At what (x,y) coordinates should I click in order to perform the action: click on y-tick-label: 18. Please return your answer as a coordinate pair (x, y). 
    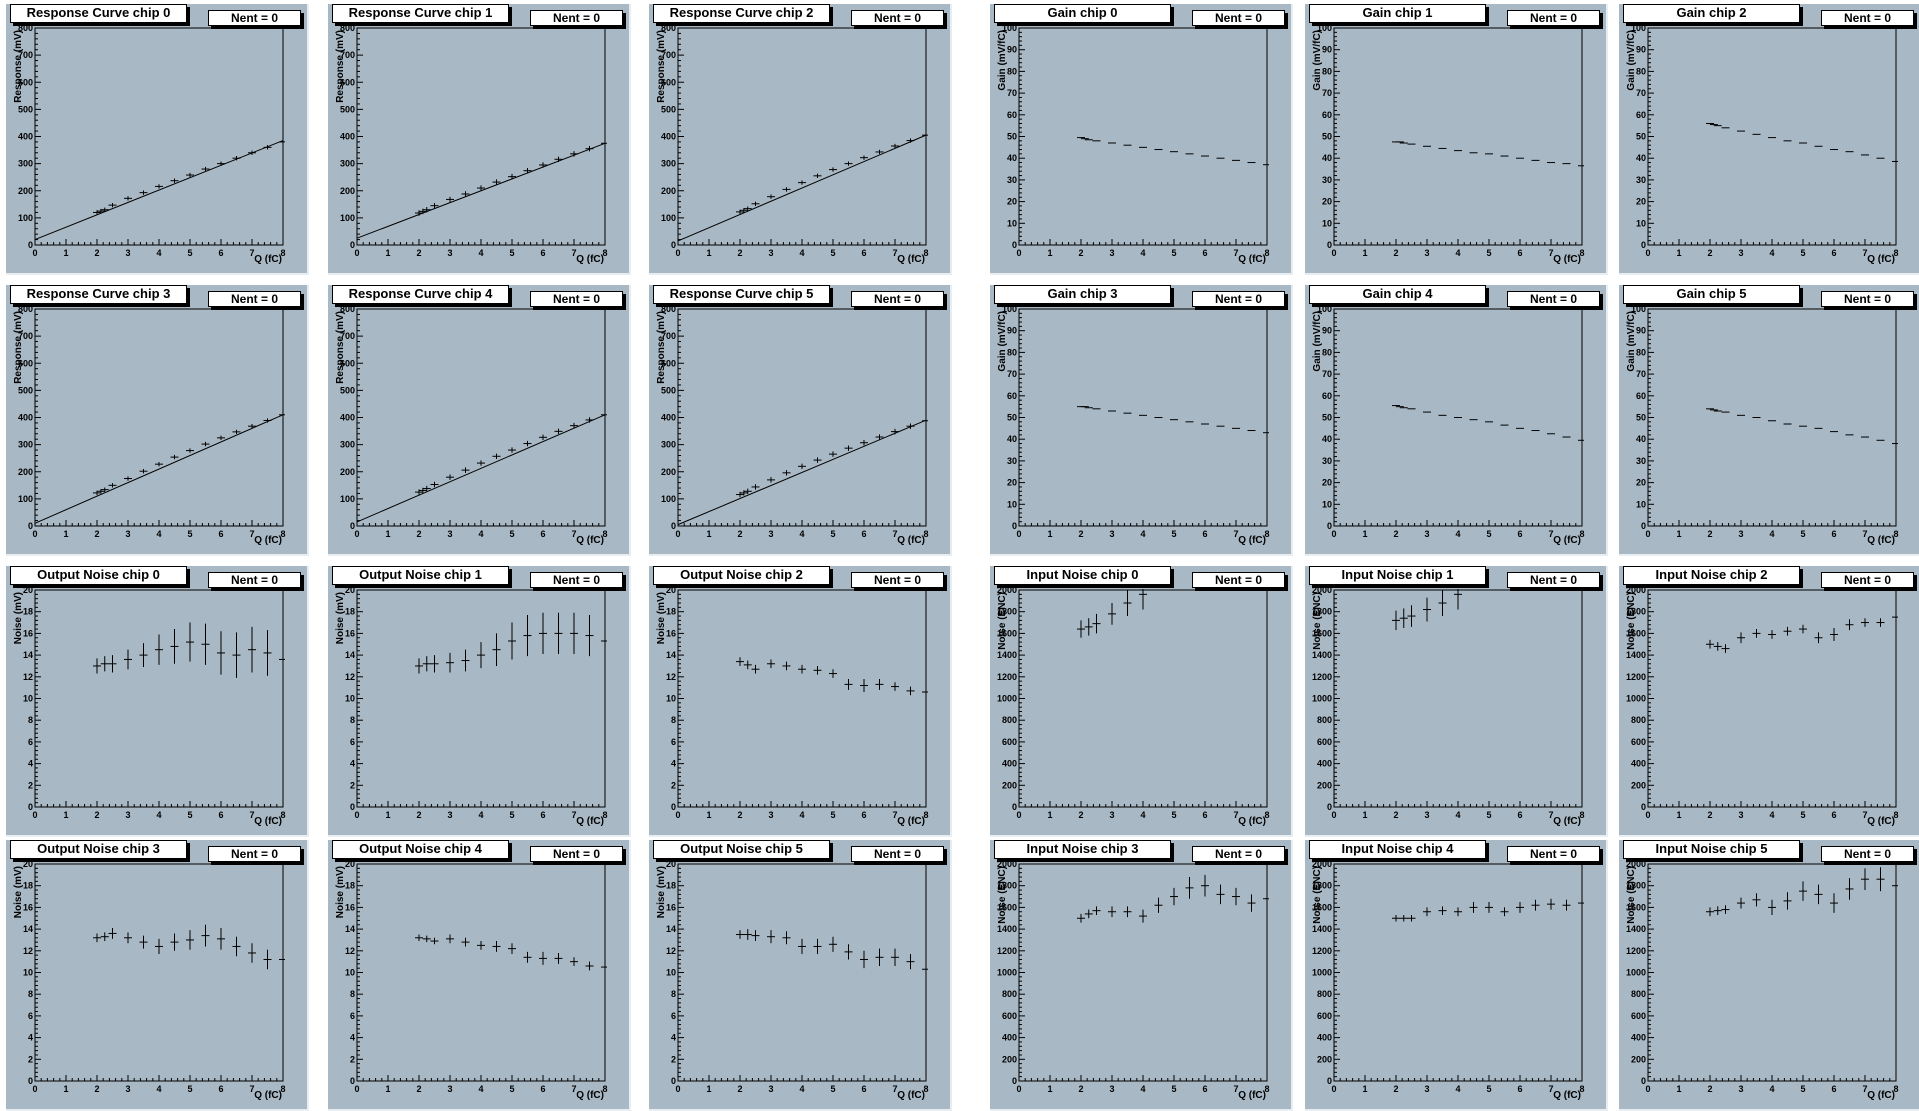
    Looking at the image, I should click on (671, 612).